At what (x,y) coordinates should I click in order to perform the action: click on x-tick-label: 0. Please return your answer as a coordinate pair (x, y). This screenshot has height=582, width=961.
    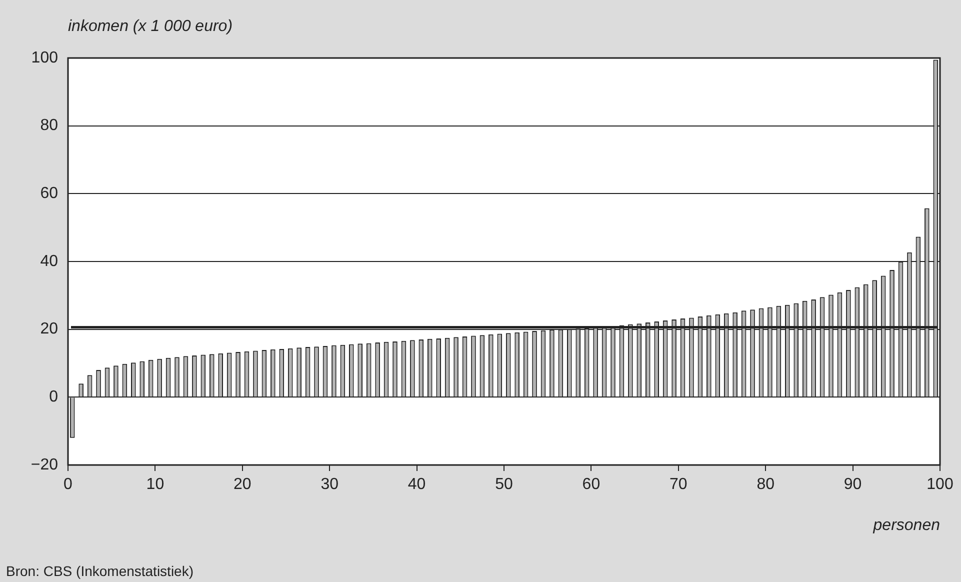
    Looking at the image, I should click on (68, 485).